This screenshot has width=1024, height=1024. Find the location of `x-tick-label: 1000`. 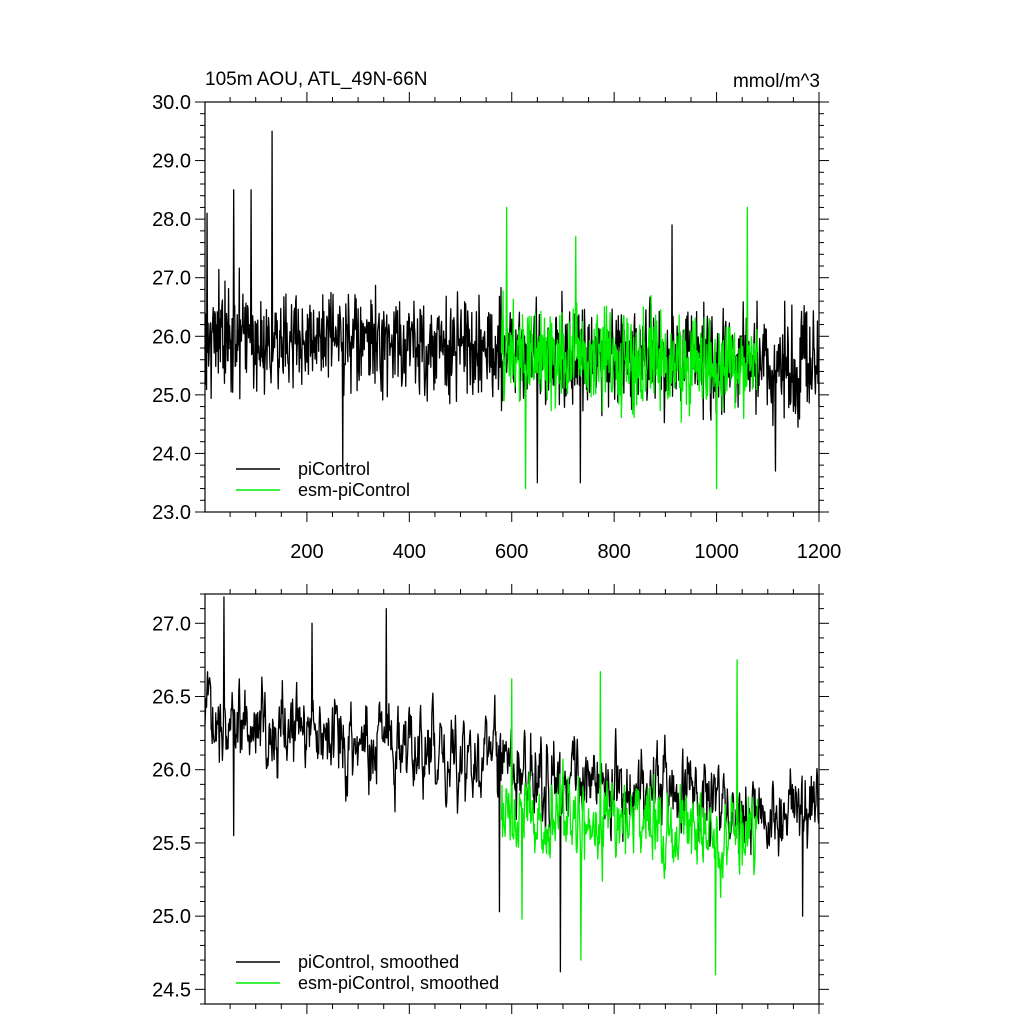

x-tick-label: 1000 is located at coordinates (716, 552).